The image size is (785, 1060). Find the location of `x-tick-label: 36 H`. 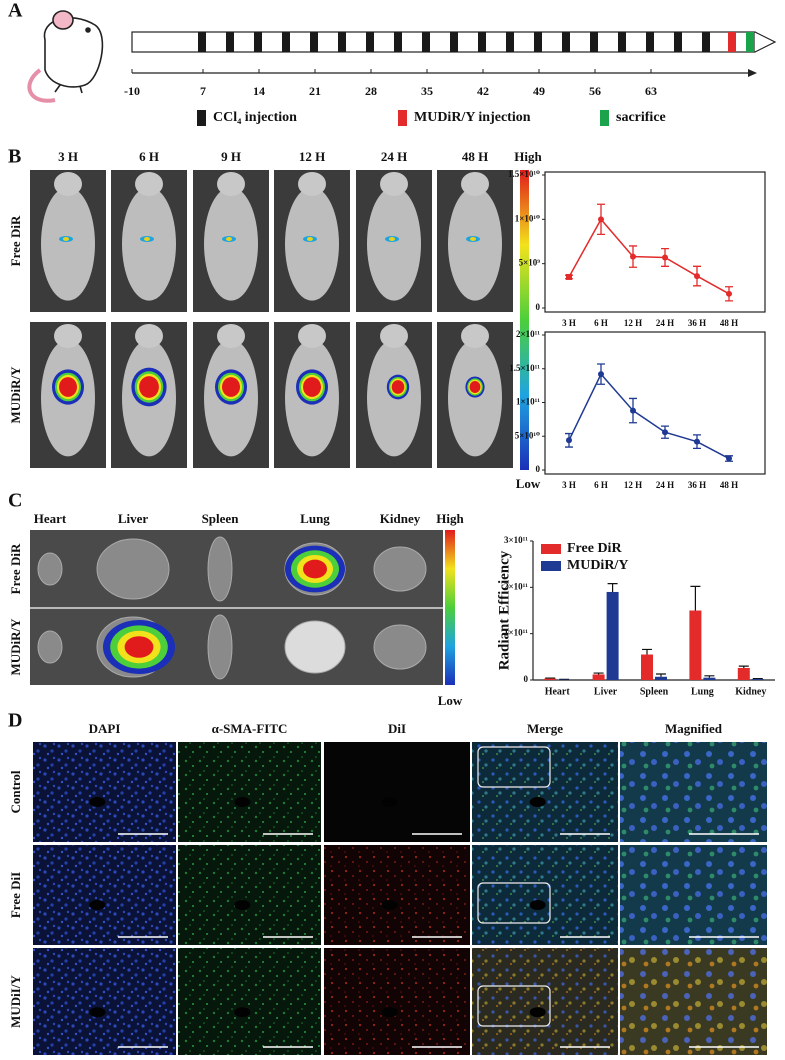

x-tick-label: 36 H is located at coordinates (697, 485).